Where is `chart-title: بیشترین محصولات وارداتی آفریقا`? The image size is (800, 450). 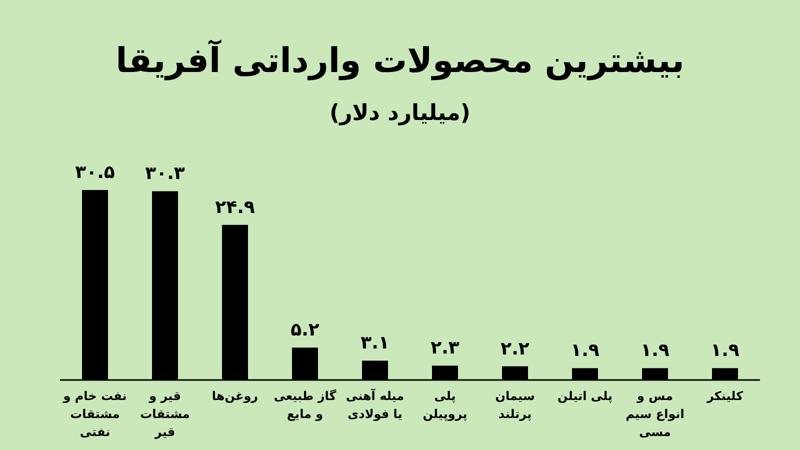 chart-title: بیشترین محصولات وارداتی آفریقا is located at coordinates (400, 60).